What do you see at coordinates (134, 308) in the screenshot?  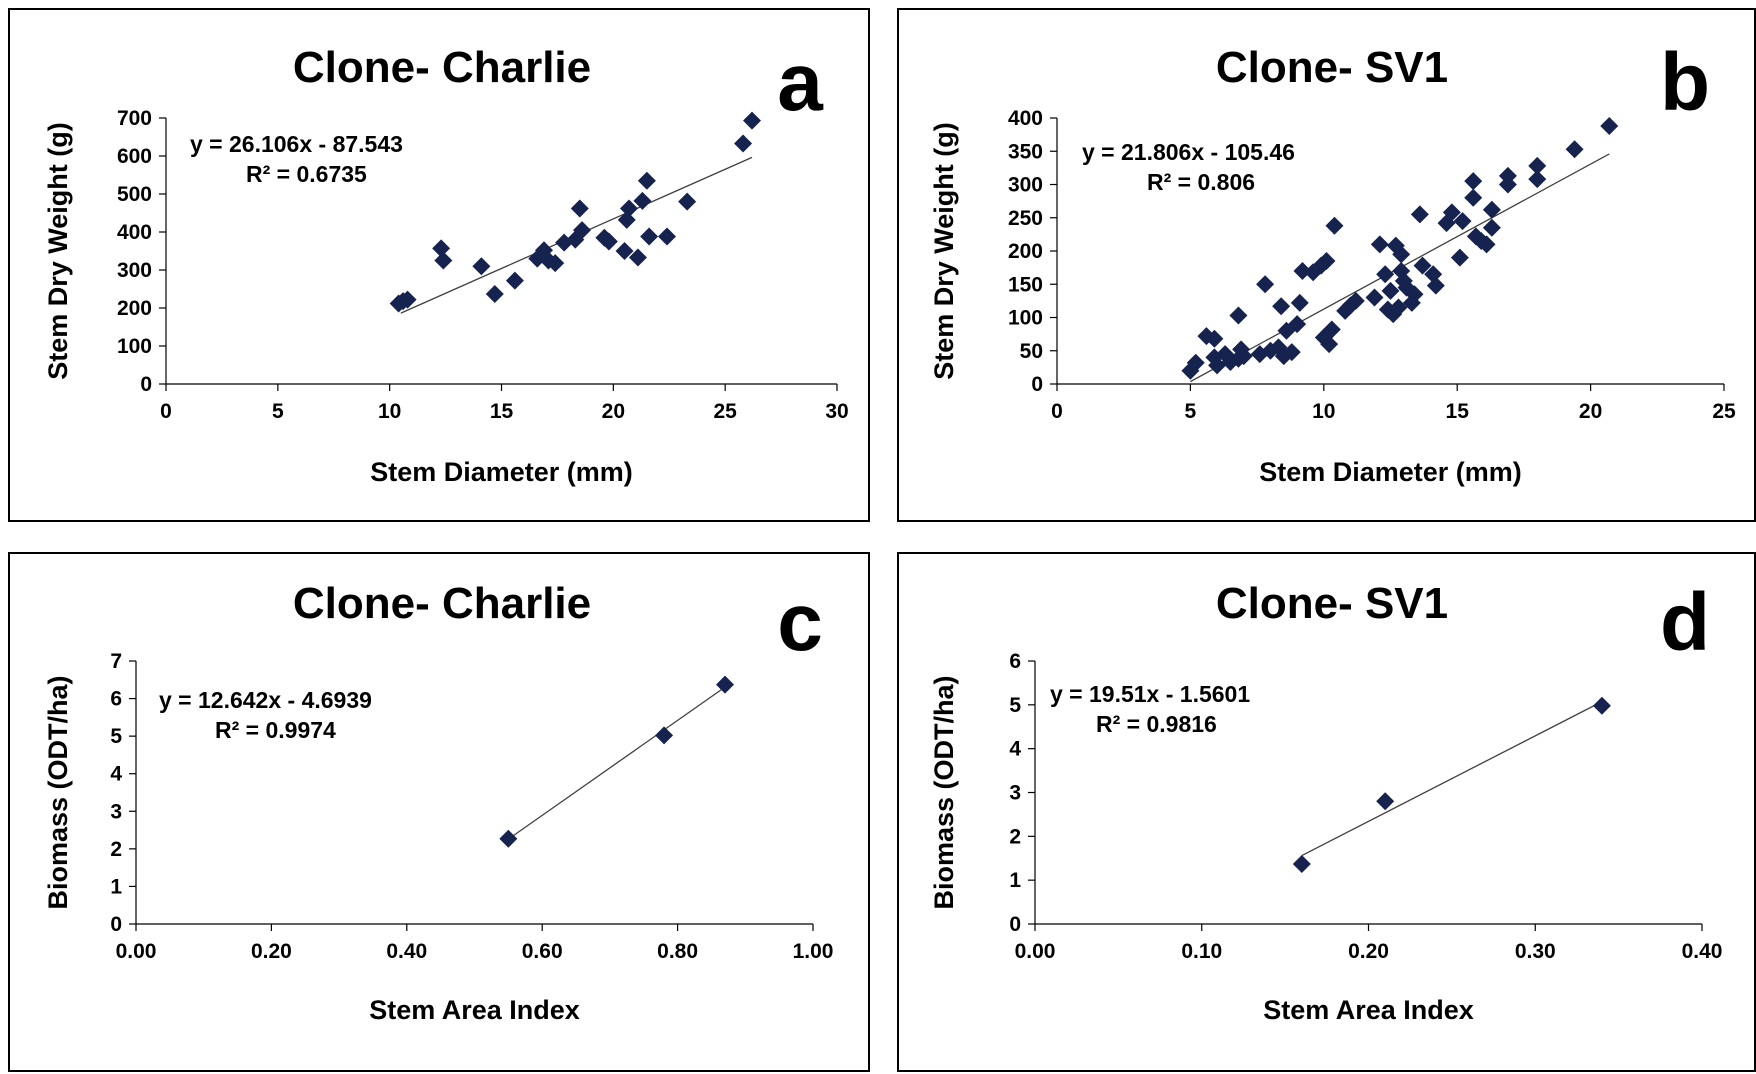 I see `y-tick-label: 200` at bounding box center [134, 308].